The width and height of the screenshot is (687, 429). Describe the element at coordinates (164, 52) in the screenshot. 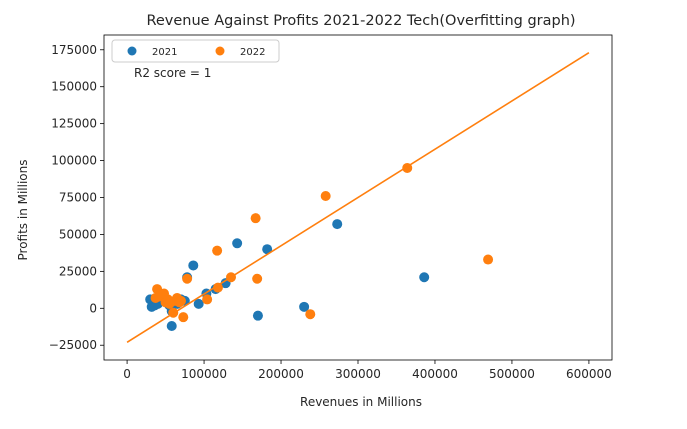

I see `legend-label-2021: 2021` at that location.